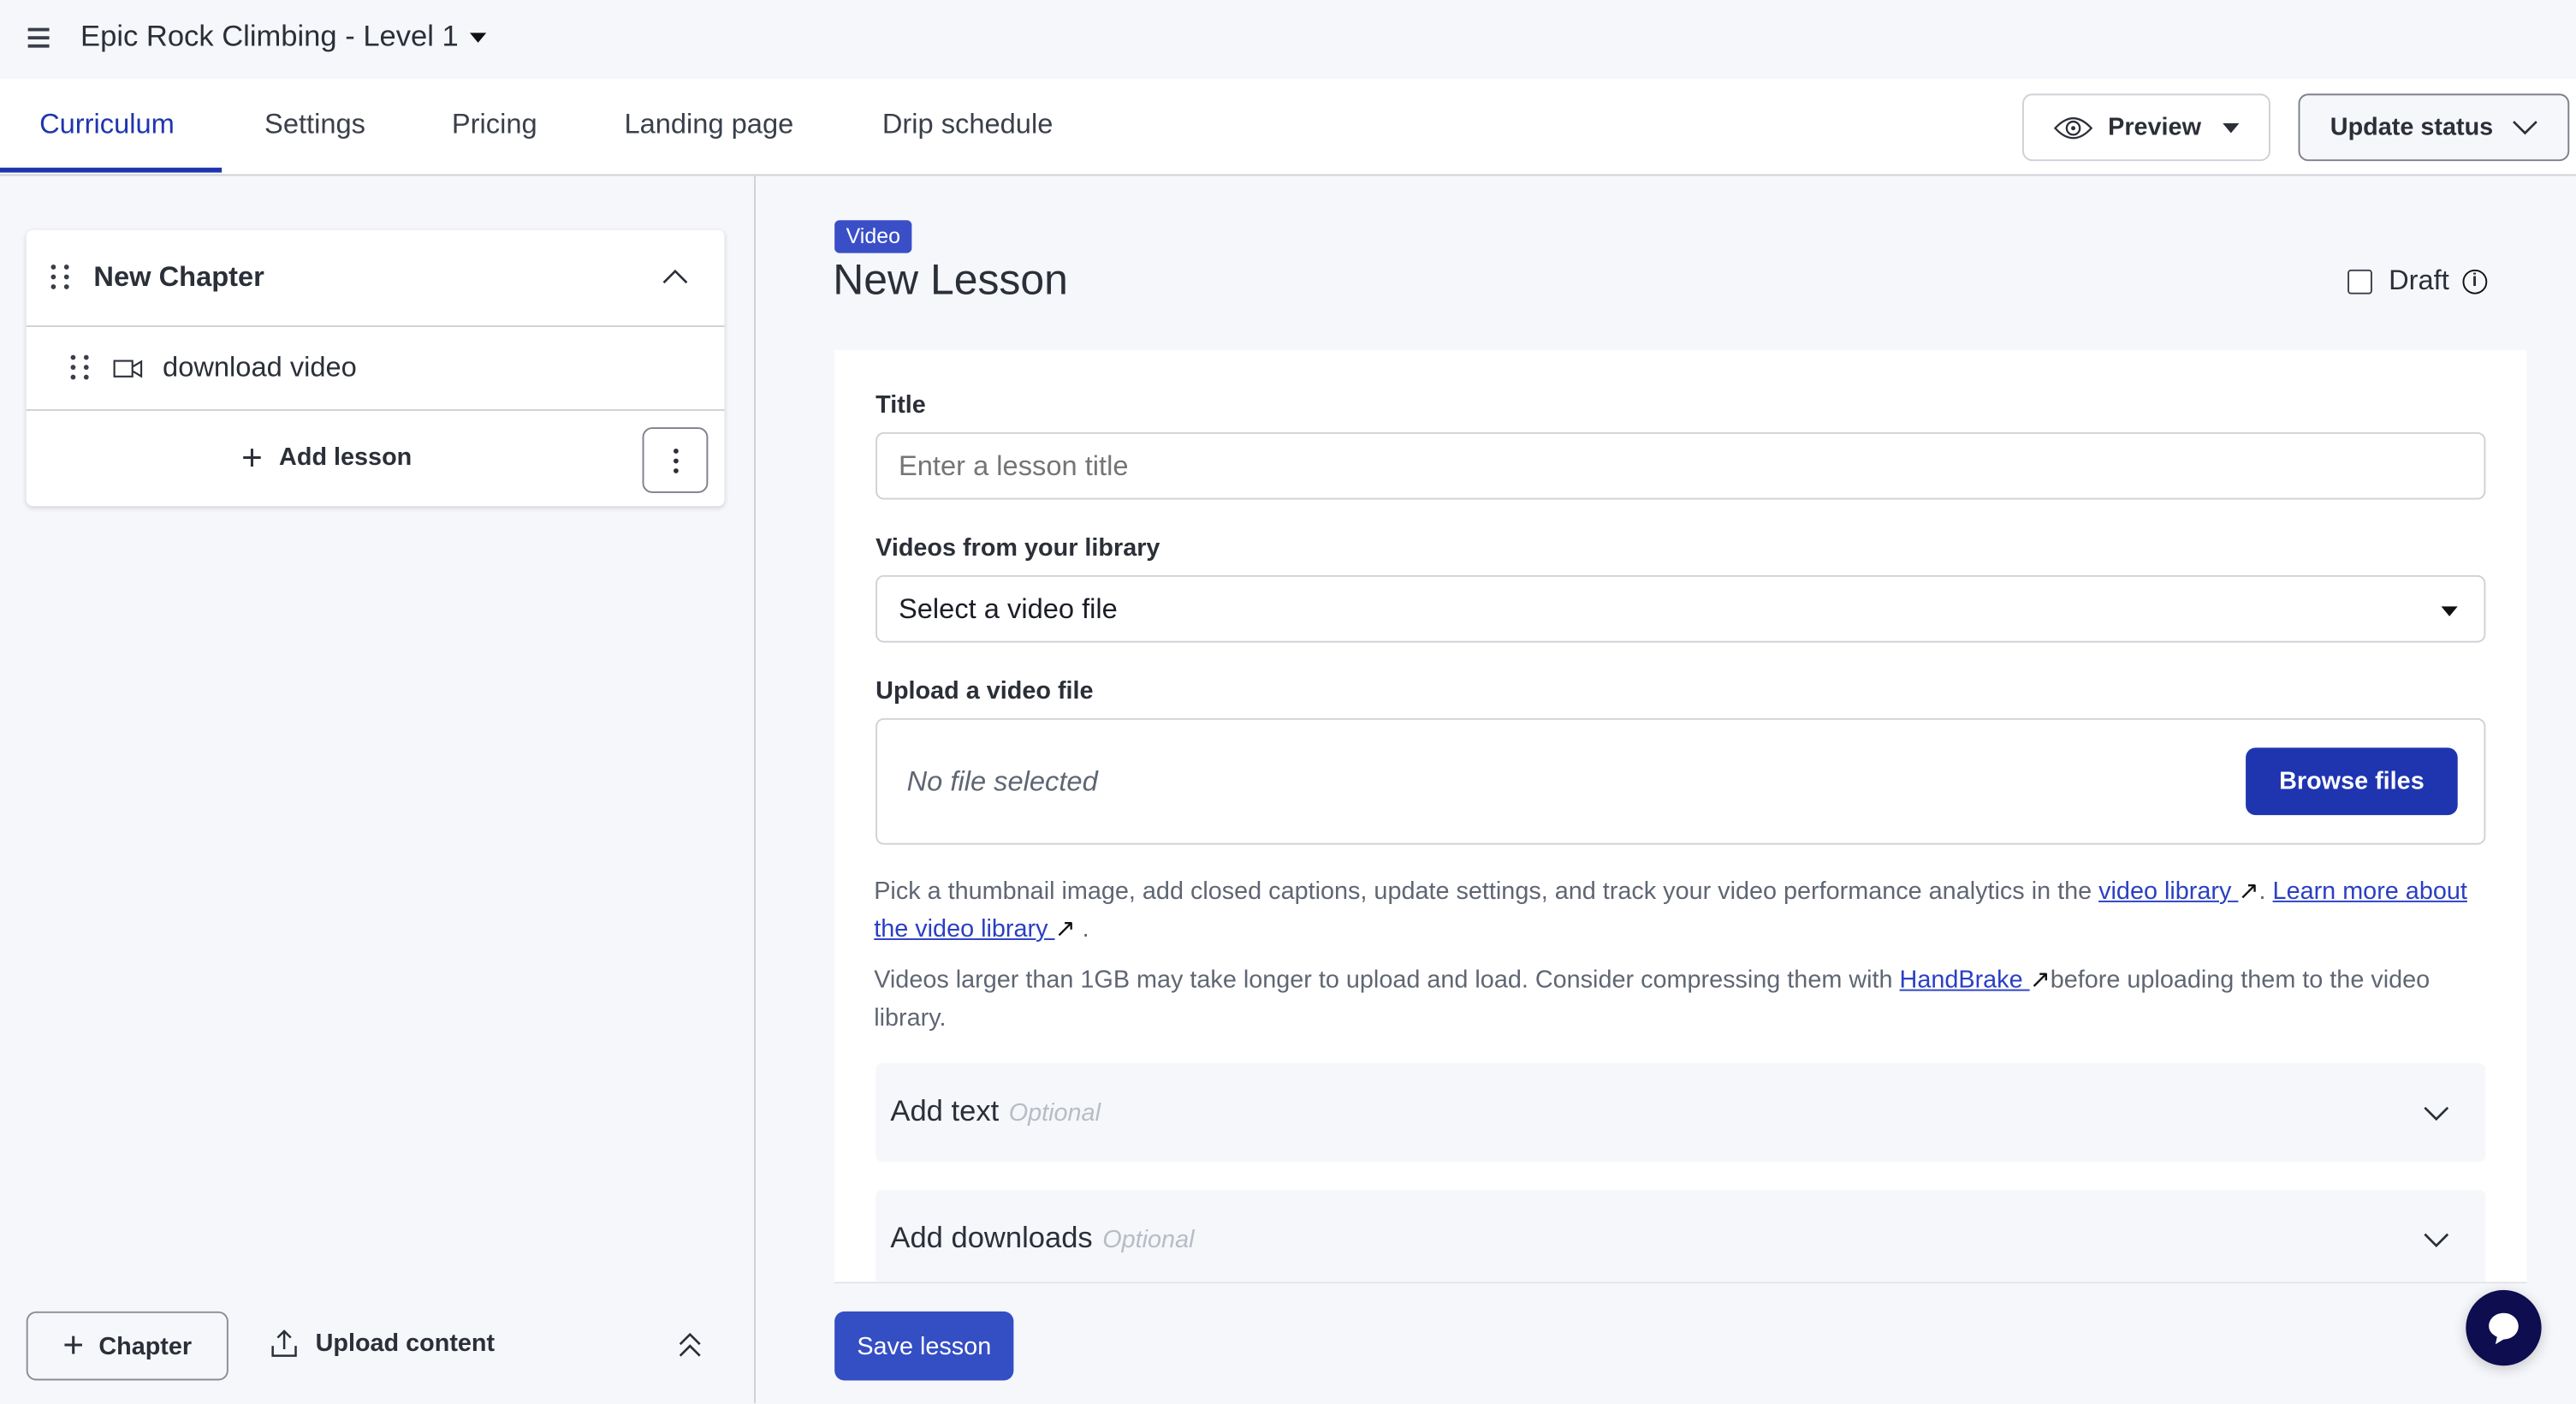  Describe the element at coordinates (2412, 127) in the screenshot. I see `update-status-label: Update status` at that location.